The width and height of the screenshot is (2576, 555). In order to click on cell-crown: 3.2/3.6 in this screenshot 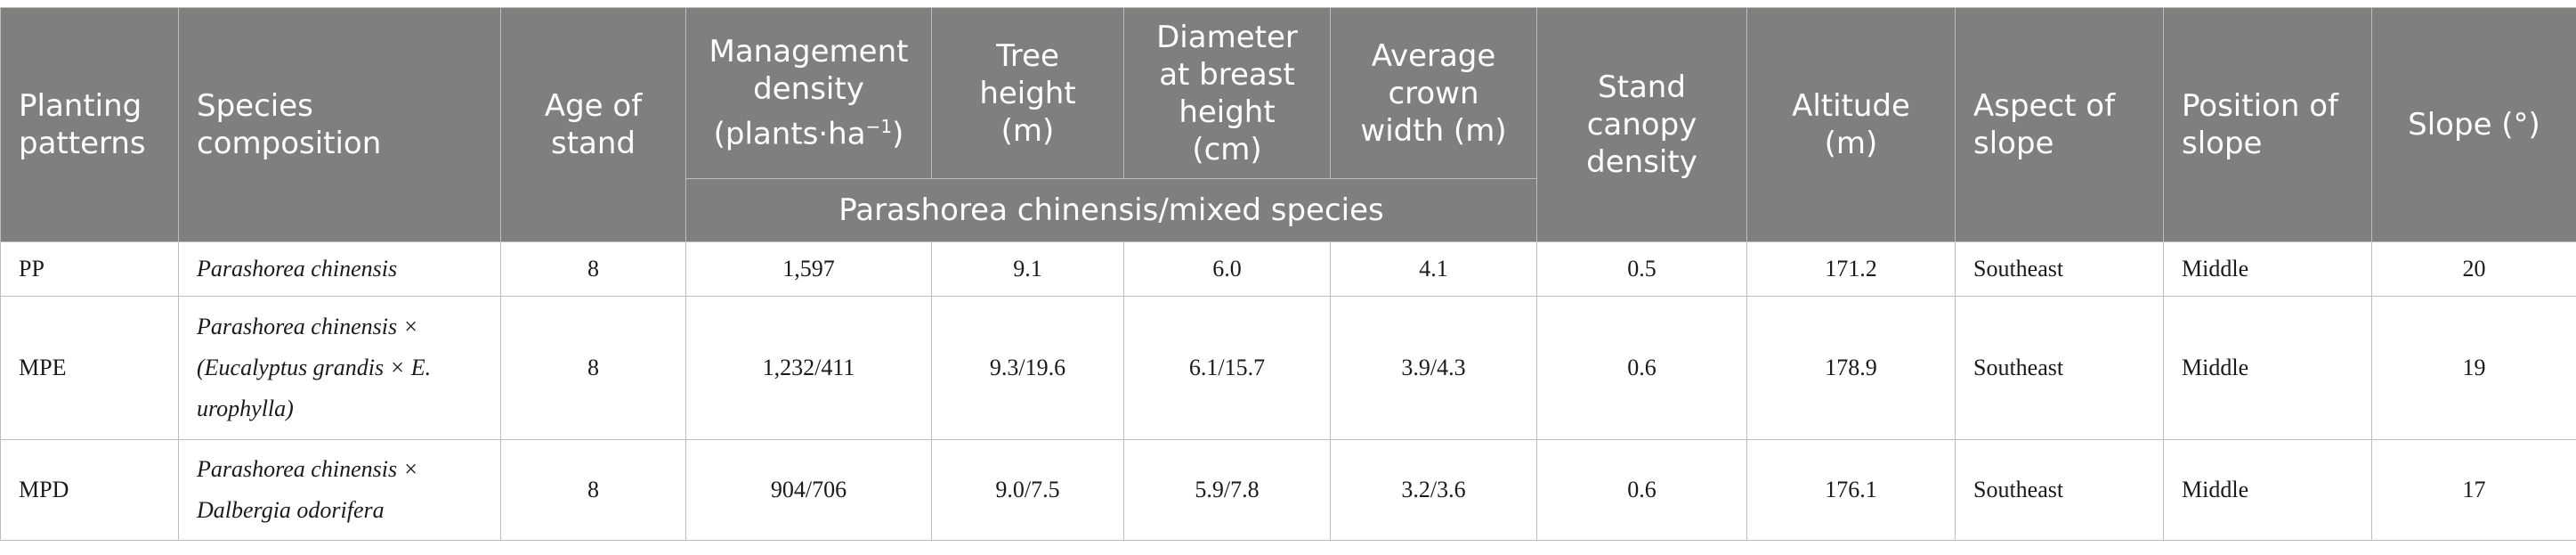, I will do `click(1433, 490)`.